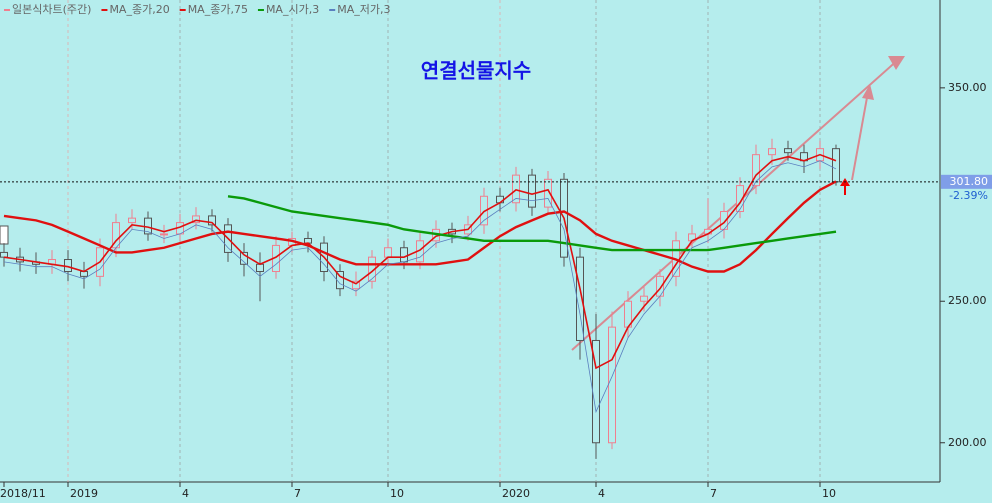 The height and width of the screenshot is (503, 992). What do you see at coordinates (476, 71) in the screenshot?
I see `chart-title: 연결선물지수` at bounding box center [476, 71].